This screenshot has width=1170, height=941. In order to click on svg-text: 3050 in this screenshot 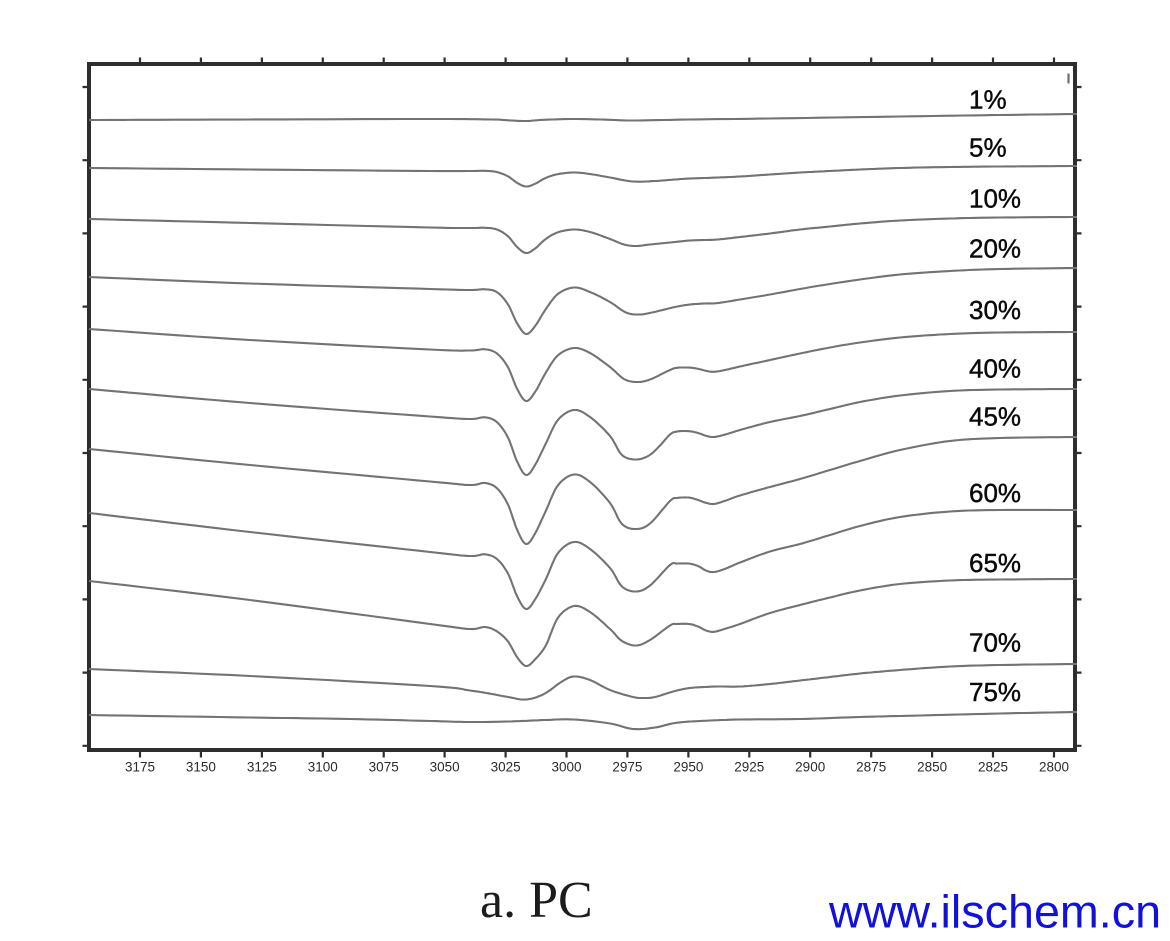, I will do `click(445, 767)`.